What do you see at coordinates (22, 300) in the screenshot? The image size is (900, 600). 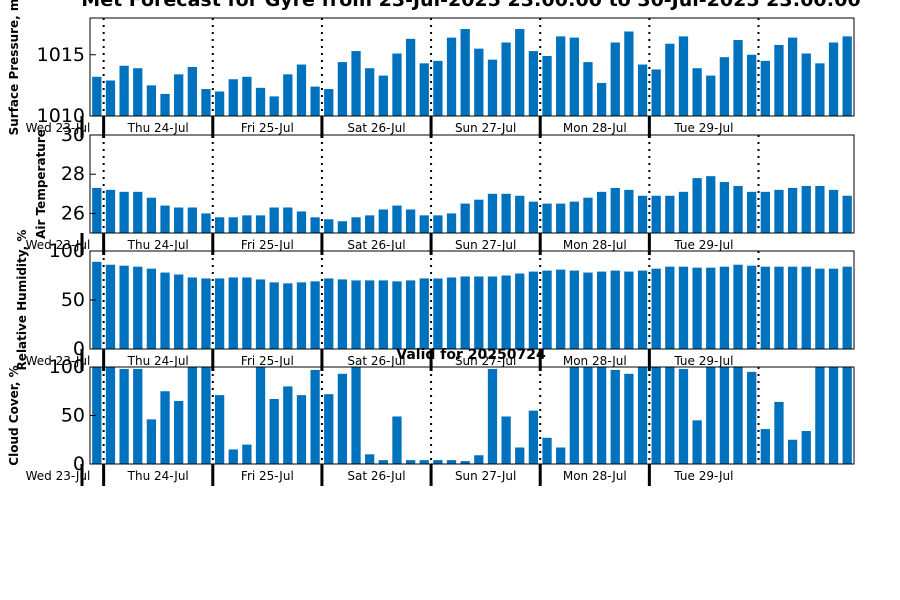 I see `y-axis-label: Relative Humidity, %` at bounding box center [22, 300].